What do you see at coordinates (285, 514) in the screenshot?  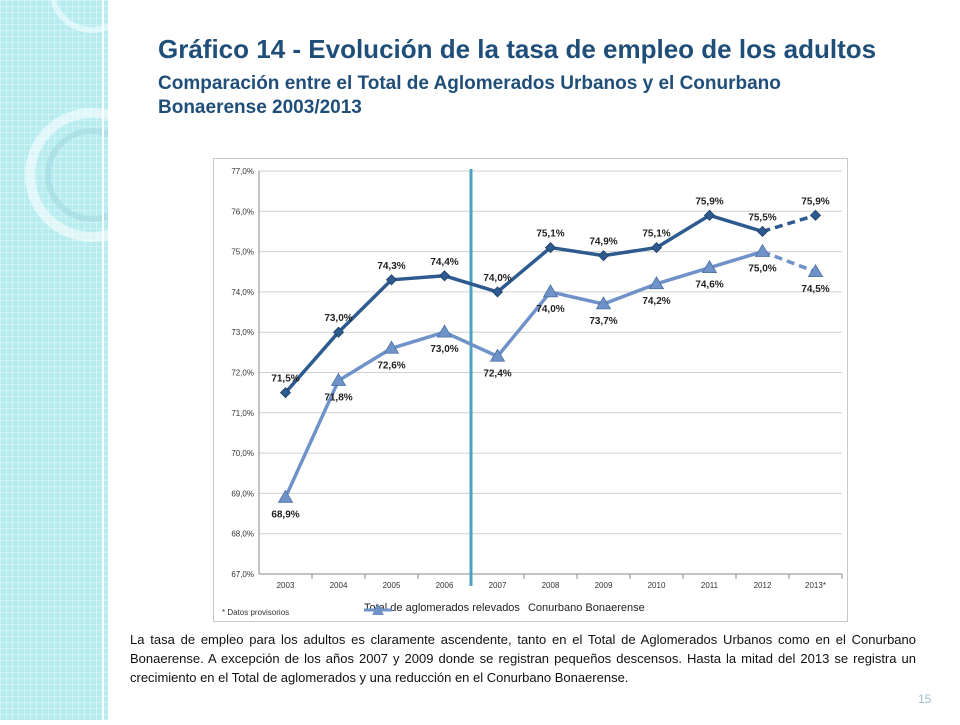 I see `data-label: 68,9%` at bounding box center [285, 514].